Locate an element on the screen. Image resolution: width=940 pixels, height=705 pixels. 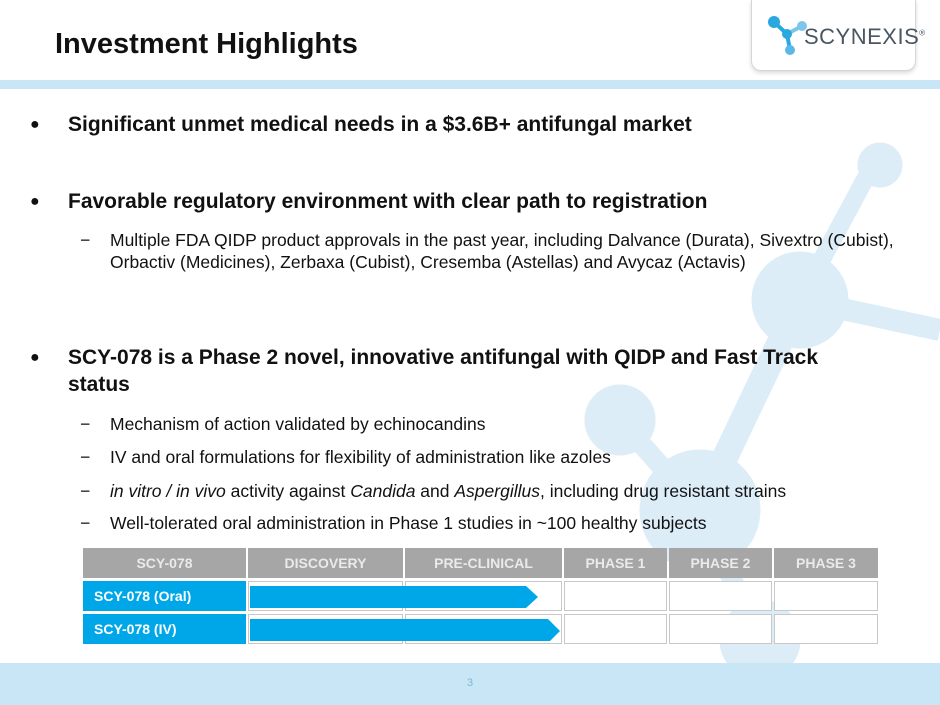
page-number: 3 is located at coordinates (470, 683).